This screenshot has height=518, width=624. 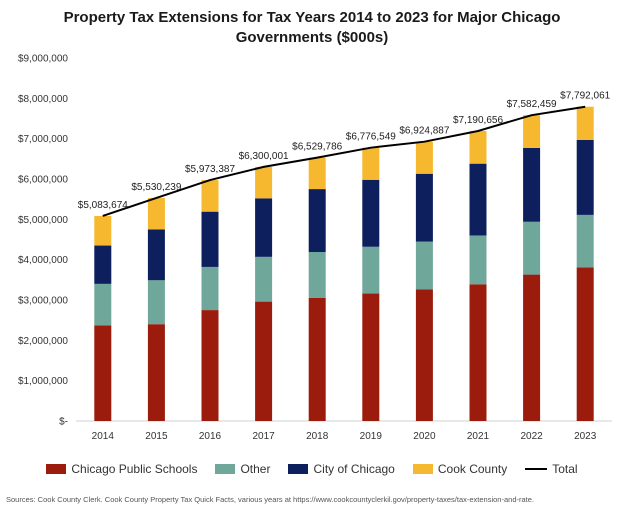 I want to click on y-tick-label: $3,000,000, so click(x=43, y=301).